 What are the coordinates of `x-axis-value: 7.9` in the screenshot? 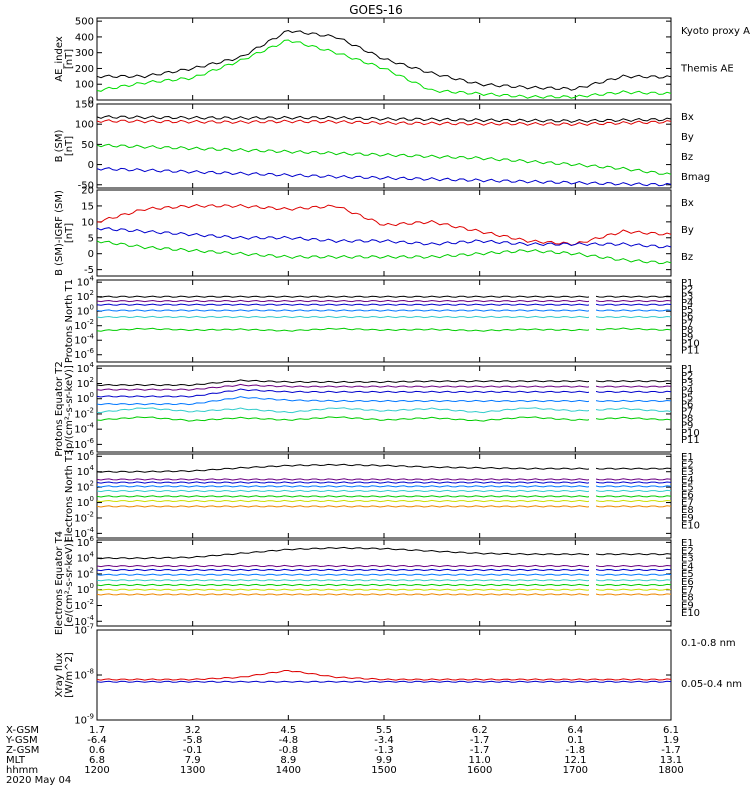 It's located at (193, 760).